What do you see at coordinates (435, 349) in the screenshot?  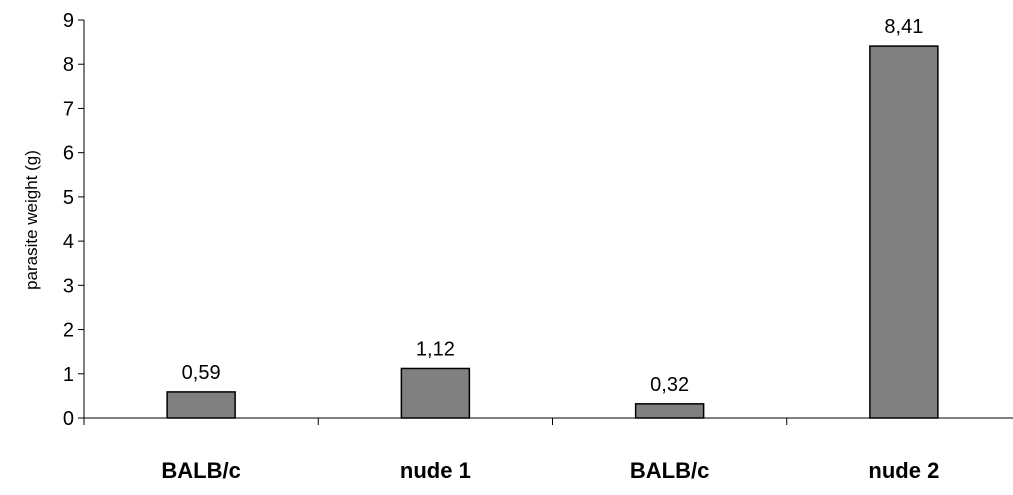 I see `data-label: 1,12` at bounding box center [435, 349].